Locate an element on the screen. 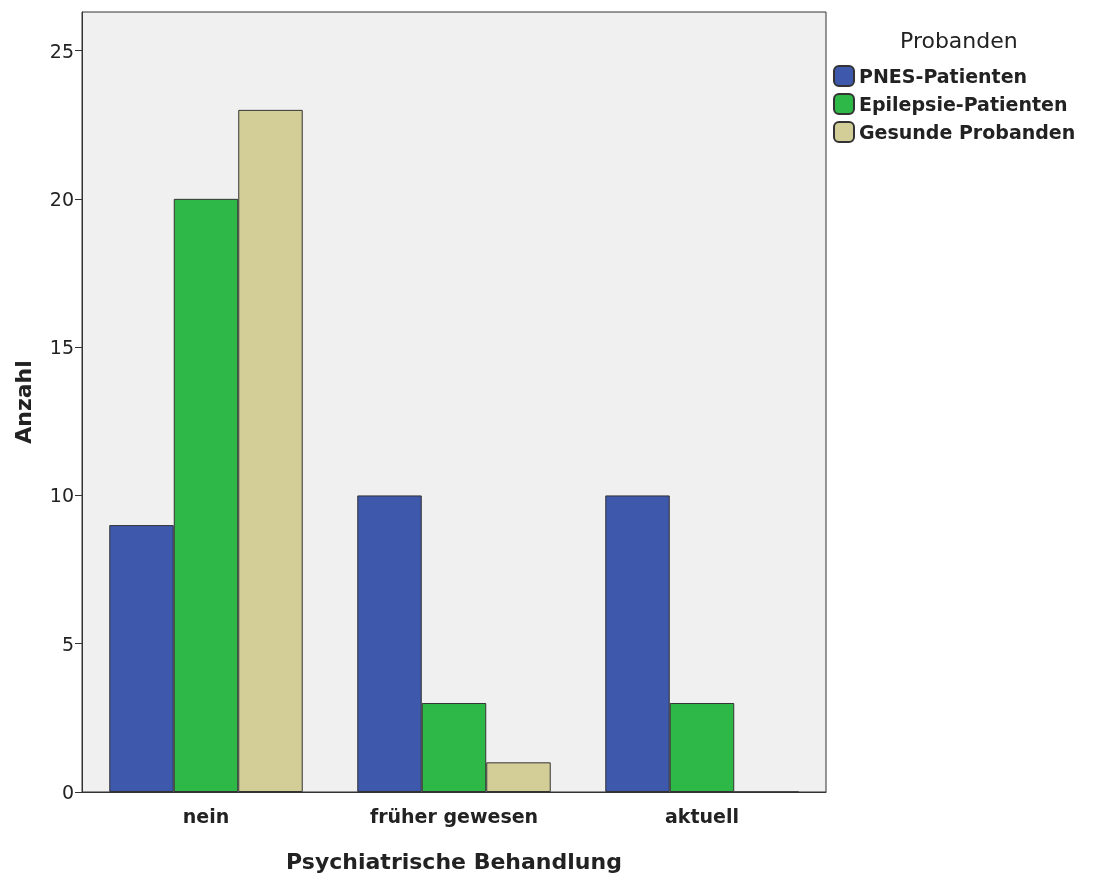 This screenshot has height=881, width=1103. y-axis-title: Anzahl is located at coordinates (23, 402).